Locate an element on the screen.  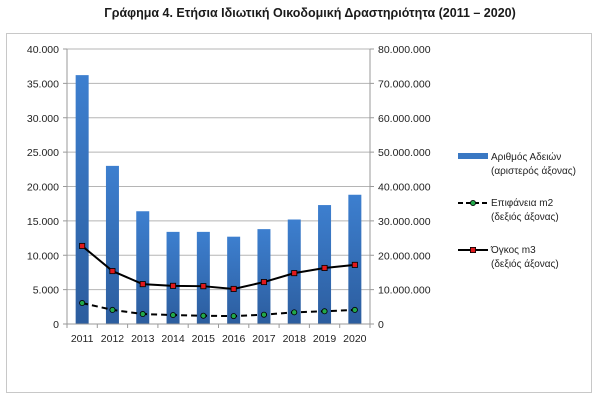
surface-line-point-2019 is located at coordinates (324, 311).